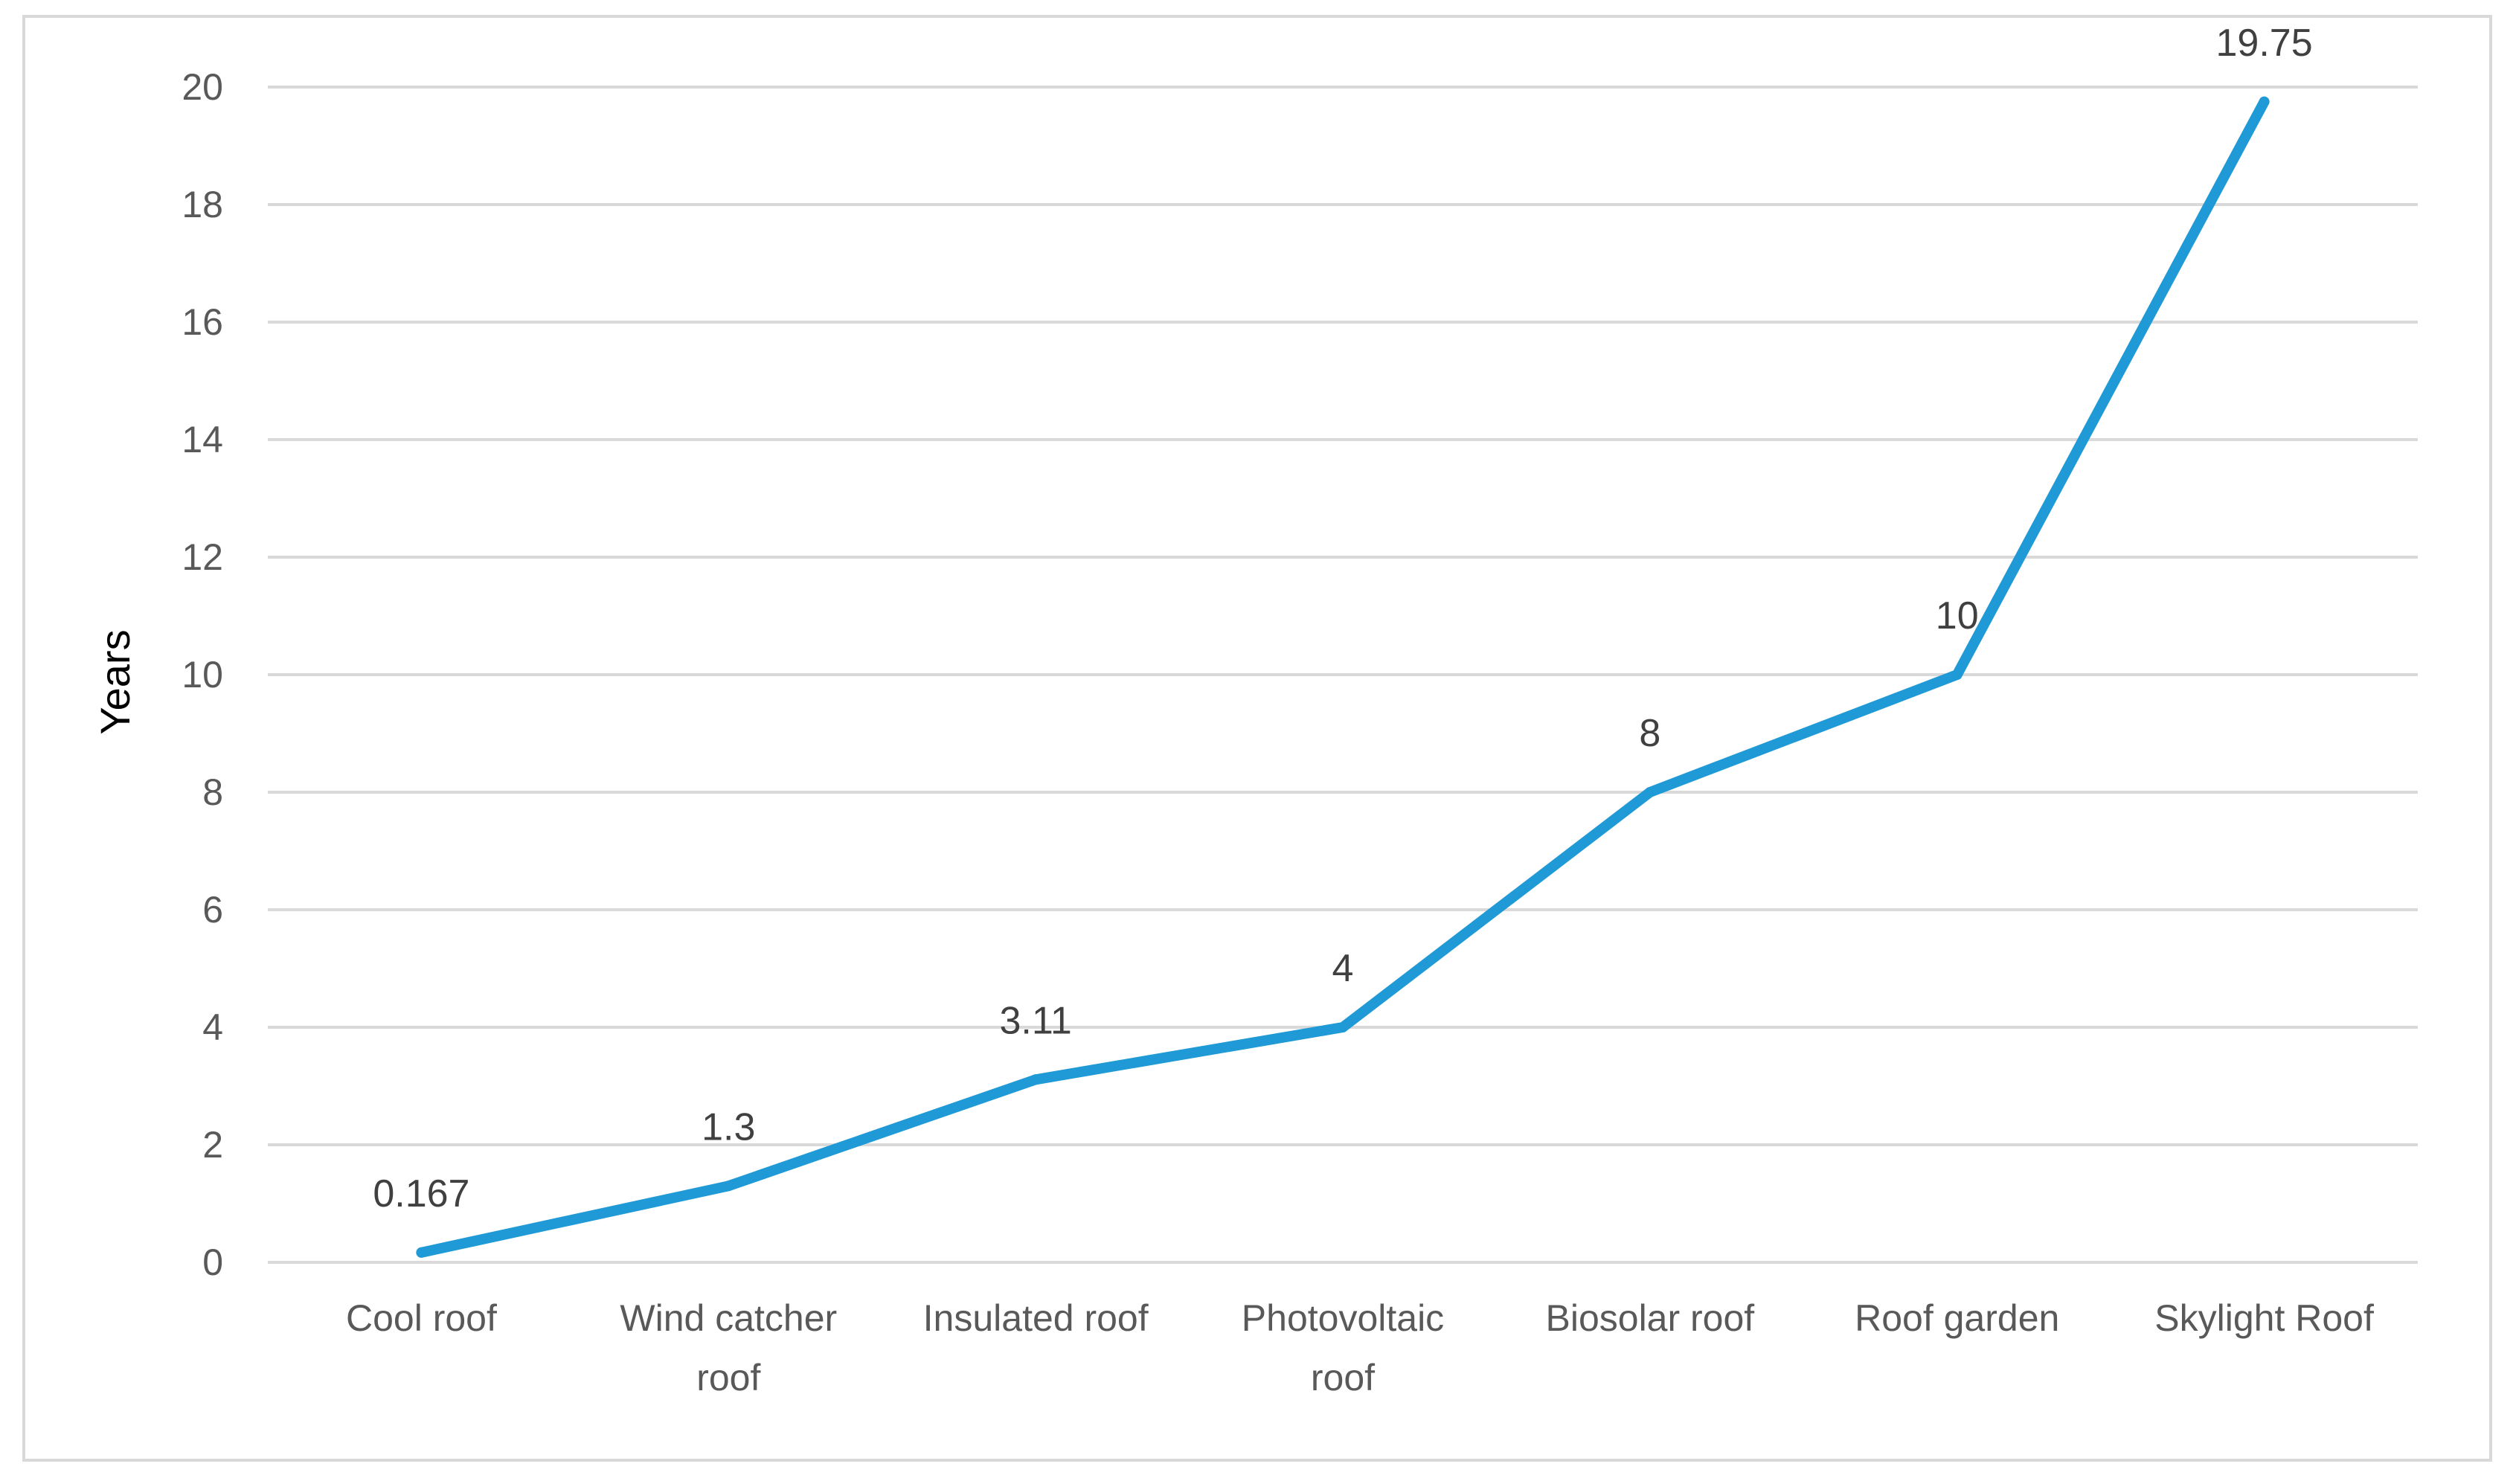 The height and width of the screenshot is (1484, 2516). I want to click on x-tick-label: Cool roof, so click(421, 1318).